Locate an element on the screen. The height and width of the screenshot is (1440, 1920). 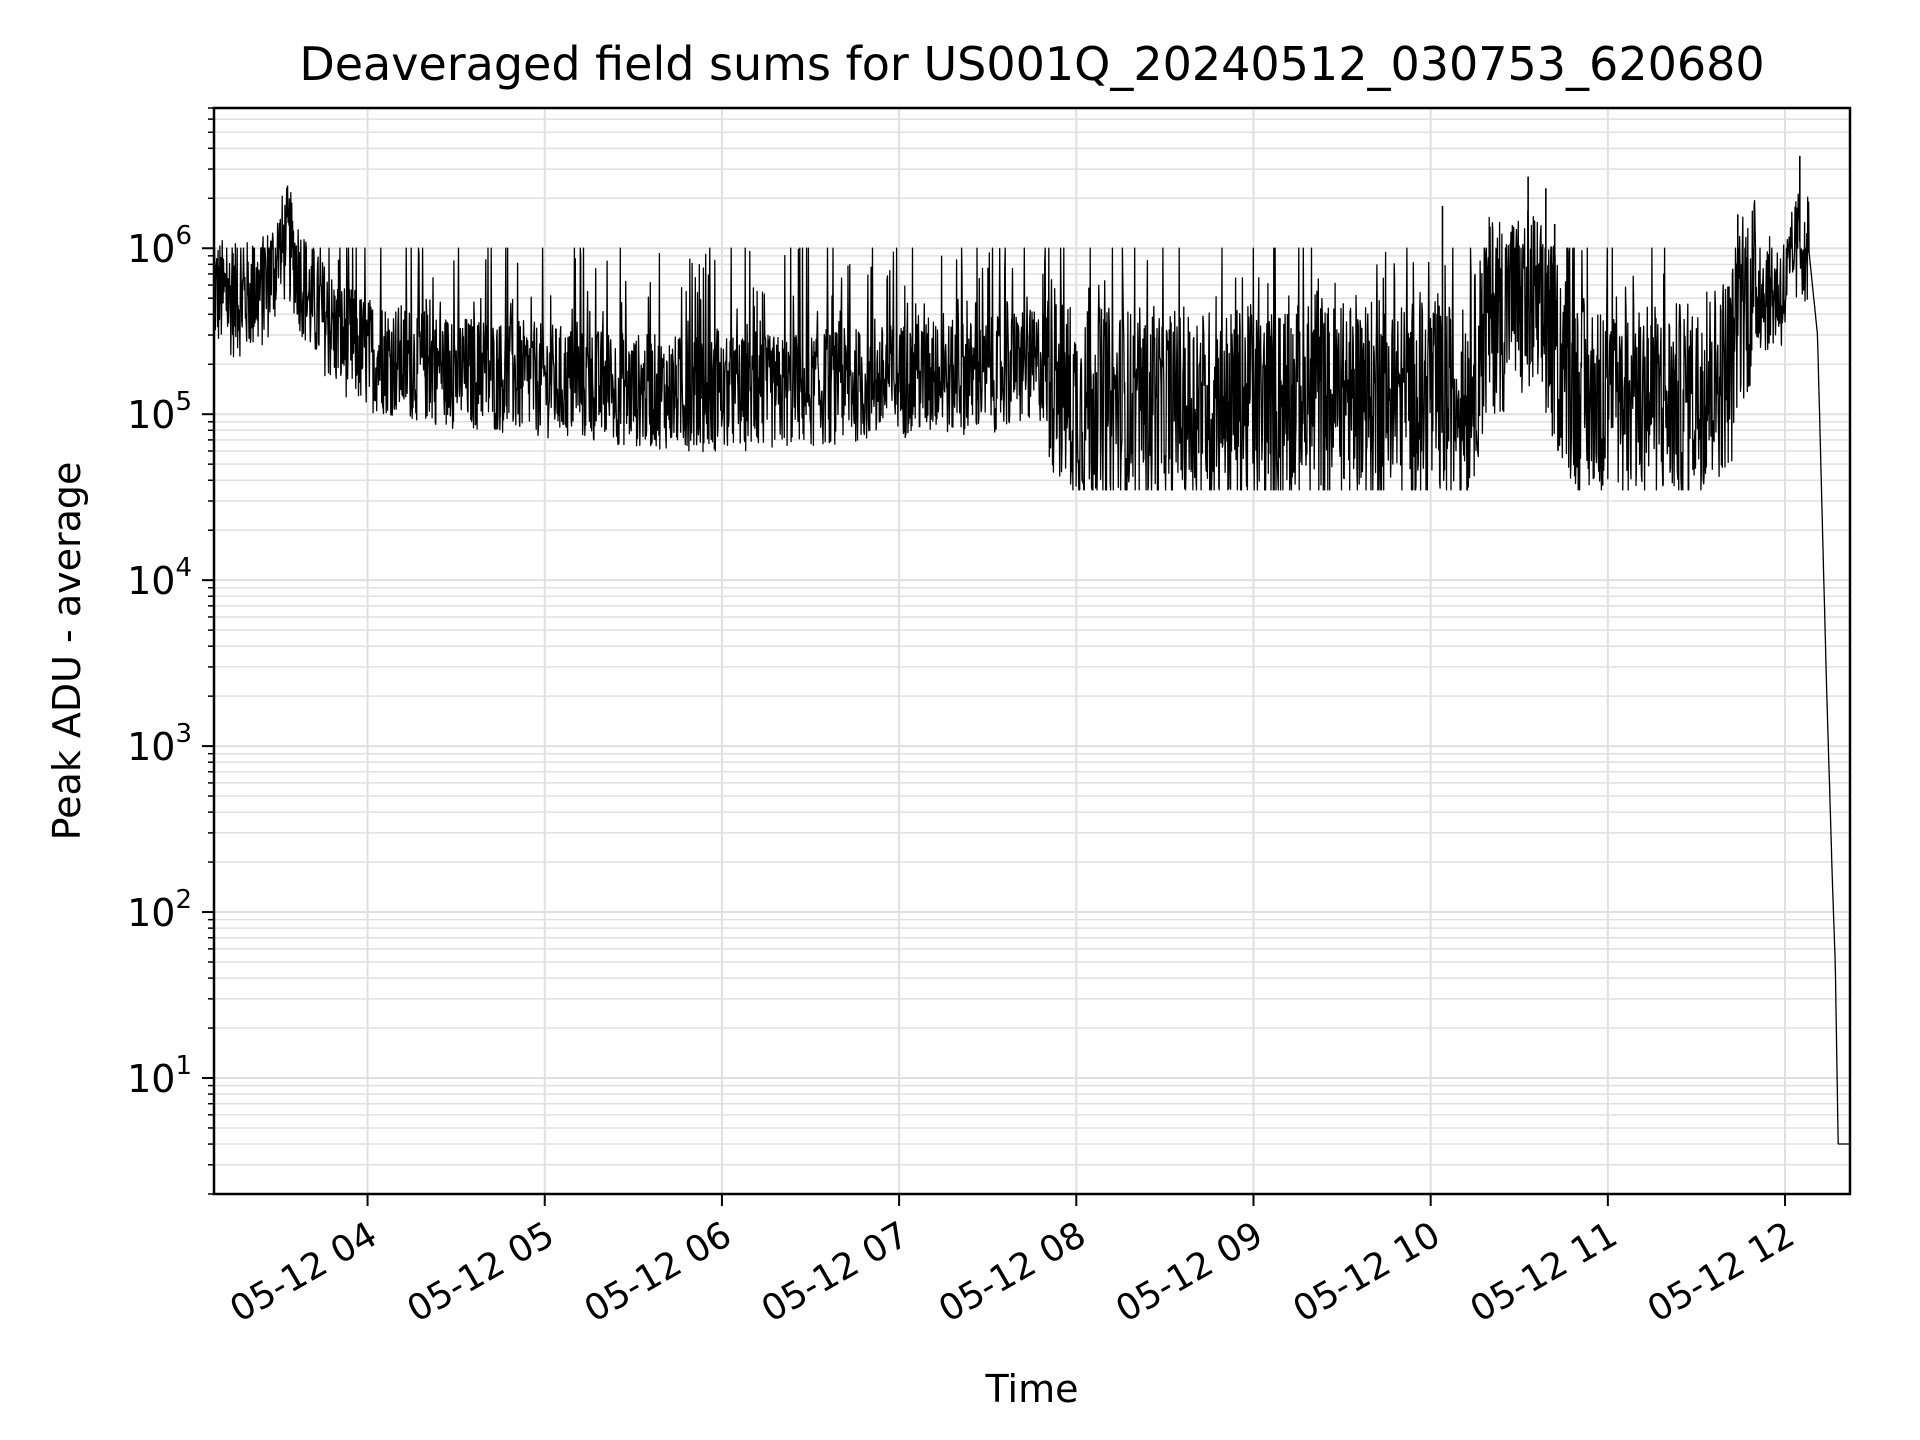
y-axis-label: Peak ADU - average is located at coordinates (67, 651).